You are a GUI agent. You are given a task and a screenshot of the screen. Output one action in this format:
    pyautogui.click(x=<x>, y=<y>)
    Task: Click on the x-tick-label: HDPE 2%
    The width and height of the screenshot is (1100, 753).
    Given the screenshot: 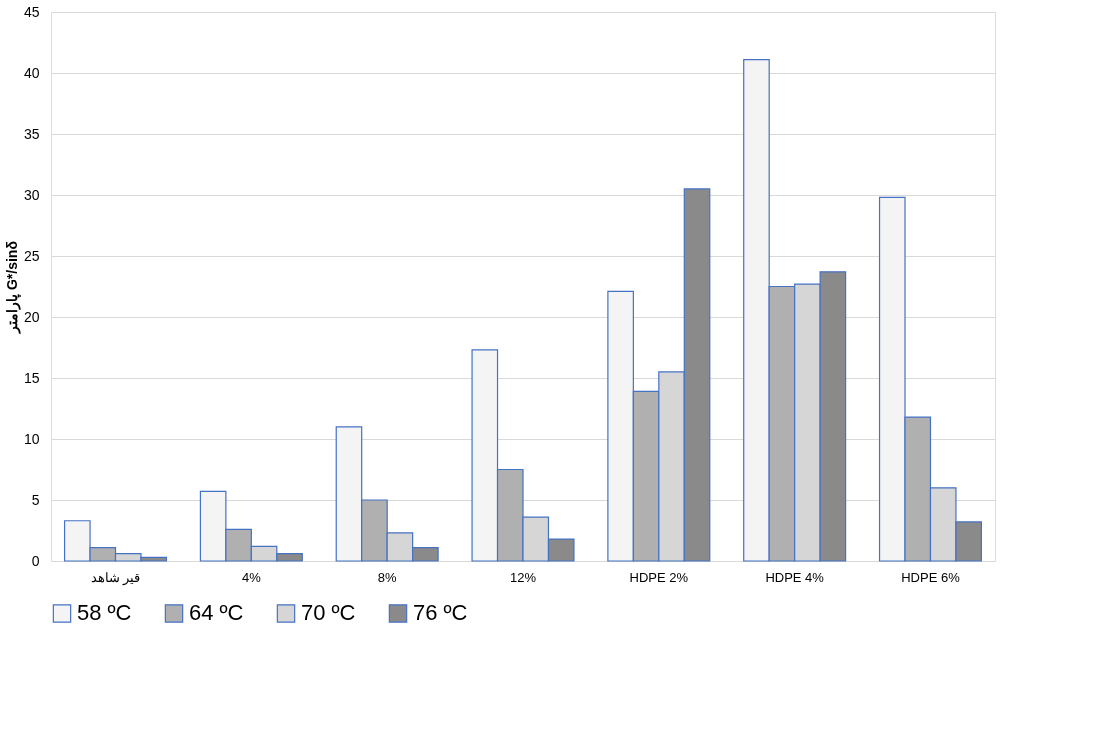 What is the action you would take?
    pyautogui.click(x=659, y=577)
    